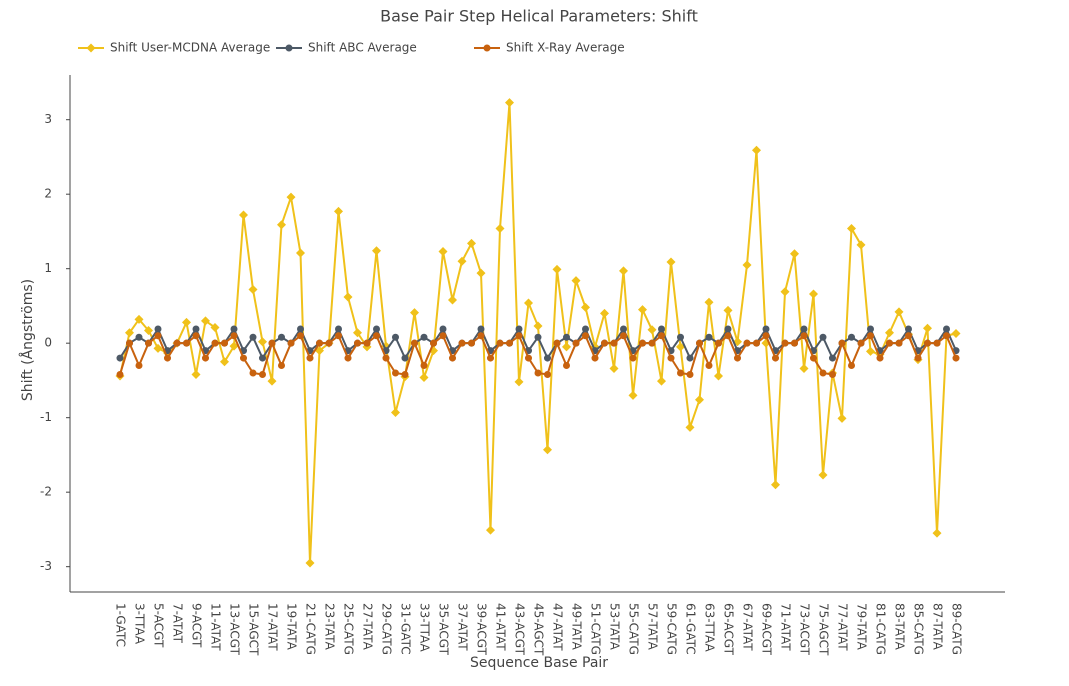  What do you see at coordinates (565, 48) in the screenshot?
I see `legend-label: Shift X-Ray Average` at bounding box center [565, 48].